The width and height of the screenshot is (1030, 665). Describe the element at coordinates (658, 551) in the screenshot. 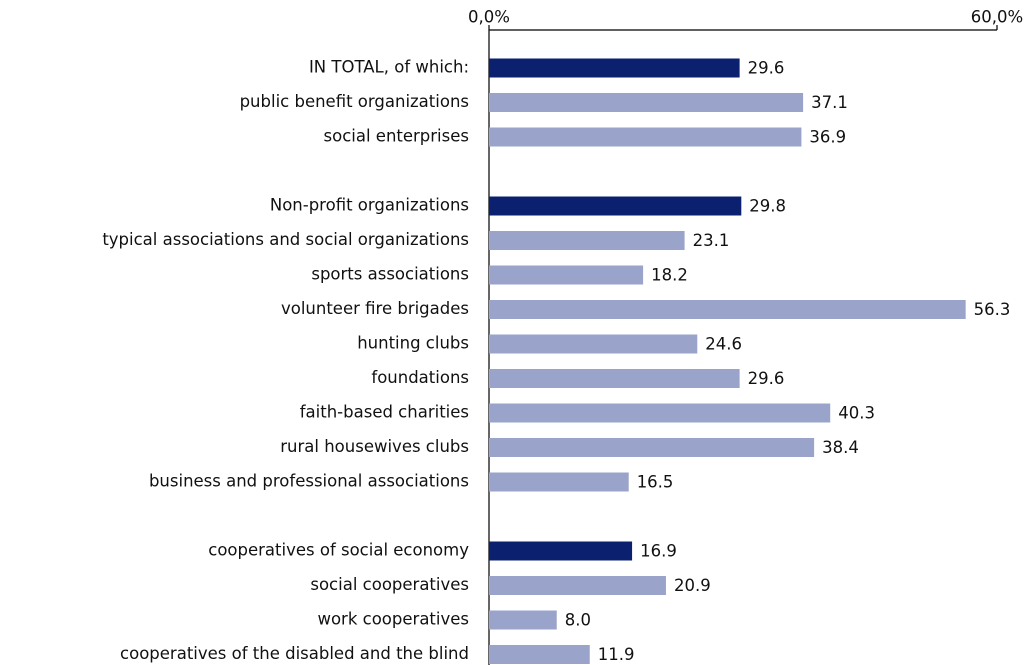

I see `value-label: 16.9` at that location.